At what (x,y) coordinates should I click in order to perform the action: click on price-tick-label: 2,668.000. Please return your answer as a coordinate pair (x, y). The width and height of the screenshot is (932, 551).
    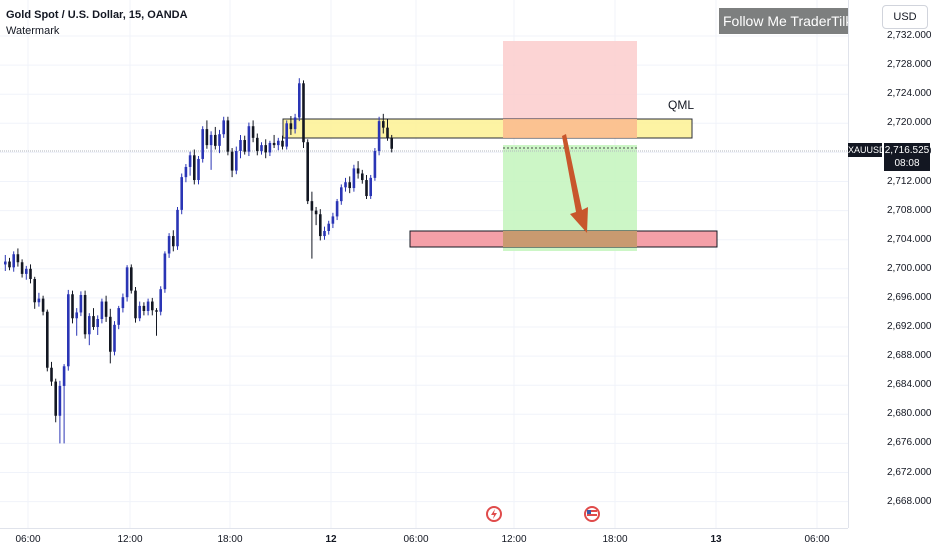
    Looking at the image, I should click on (909, 501).